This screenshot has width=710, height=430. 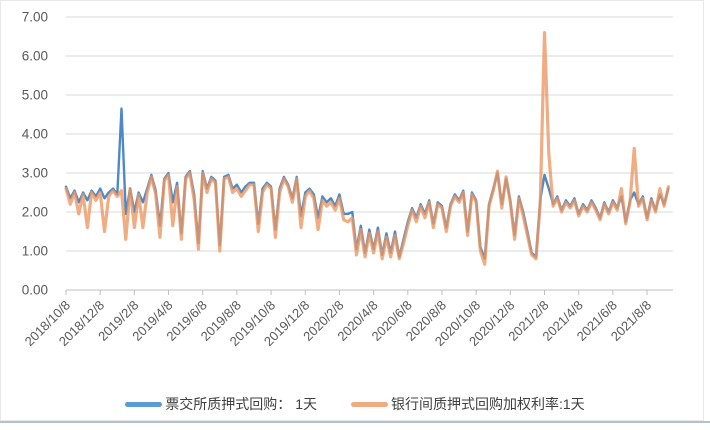 I want to click on y-axis-tick-label: 1.00, so click(x=35, y=251).